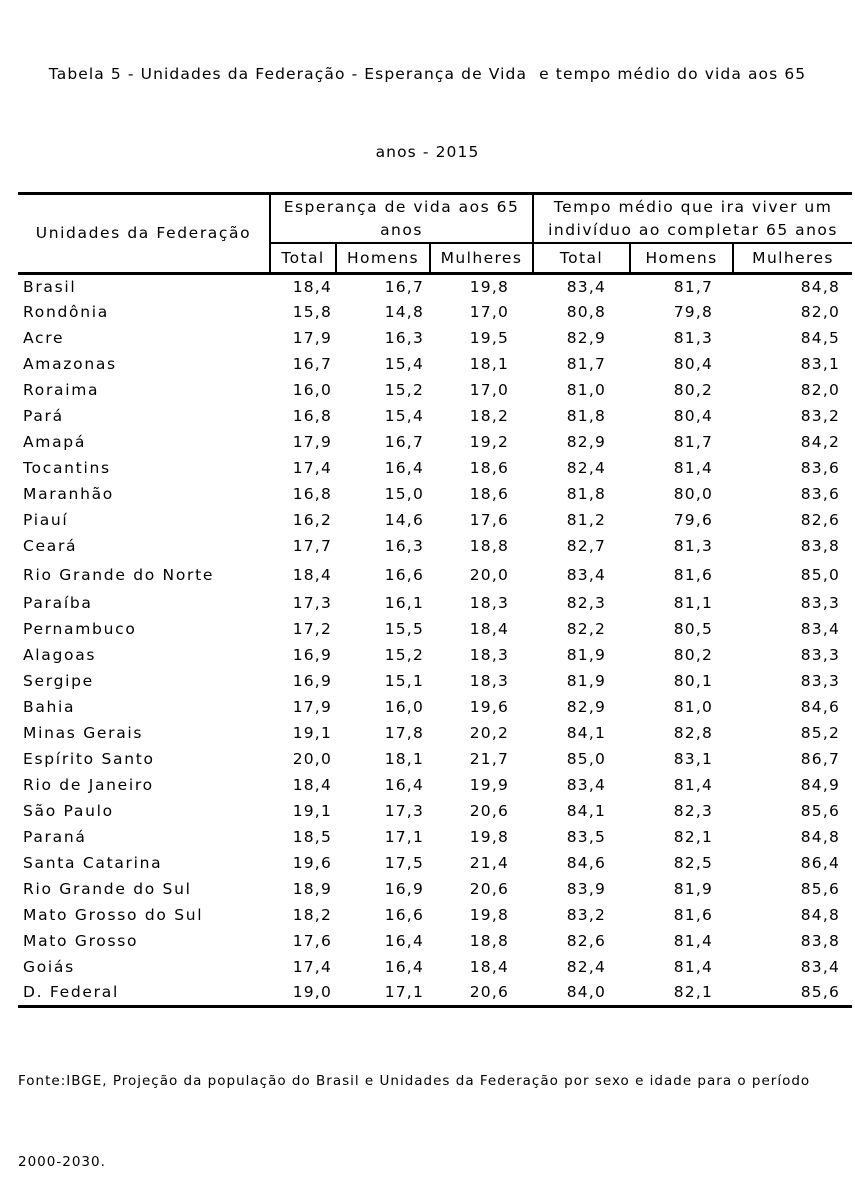 The height and width of the screenshot is (1203, 855). Describe the element at coordinates (435, 390) in the screenshot. I see `table-row: Roraima 16,0 15,2 17,0 81,0 80,2 82,0` at that location.